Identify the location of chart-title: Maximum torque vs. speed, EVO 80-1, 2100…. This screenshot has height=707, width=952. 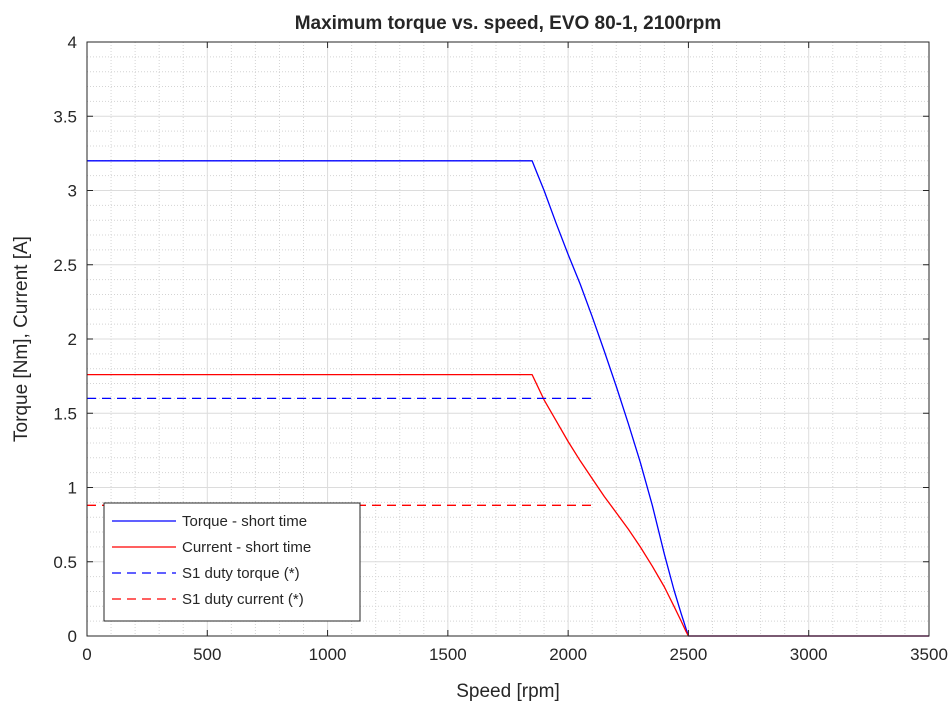
(508, 23).